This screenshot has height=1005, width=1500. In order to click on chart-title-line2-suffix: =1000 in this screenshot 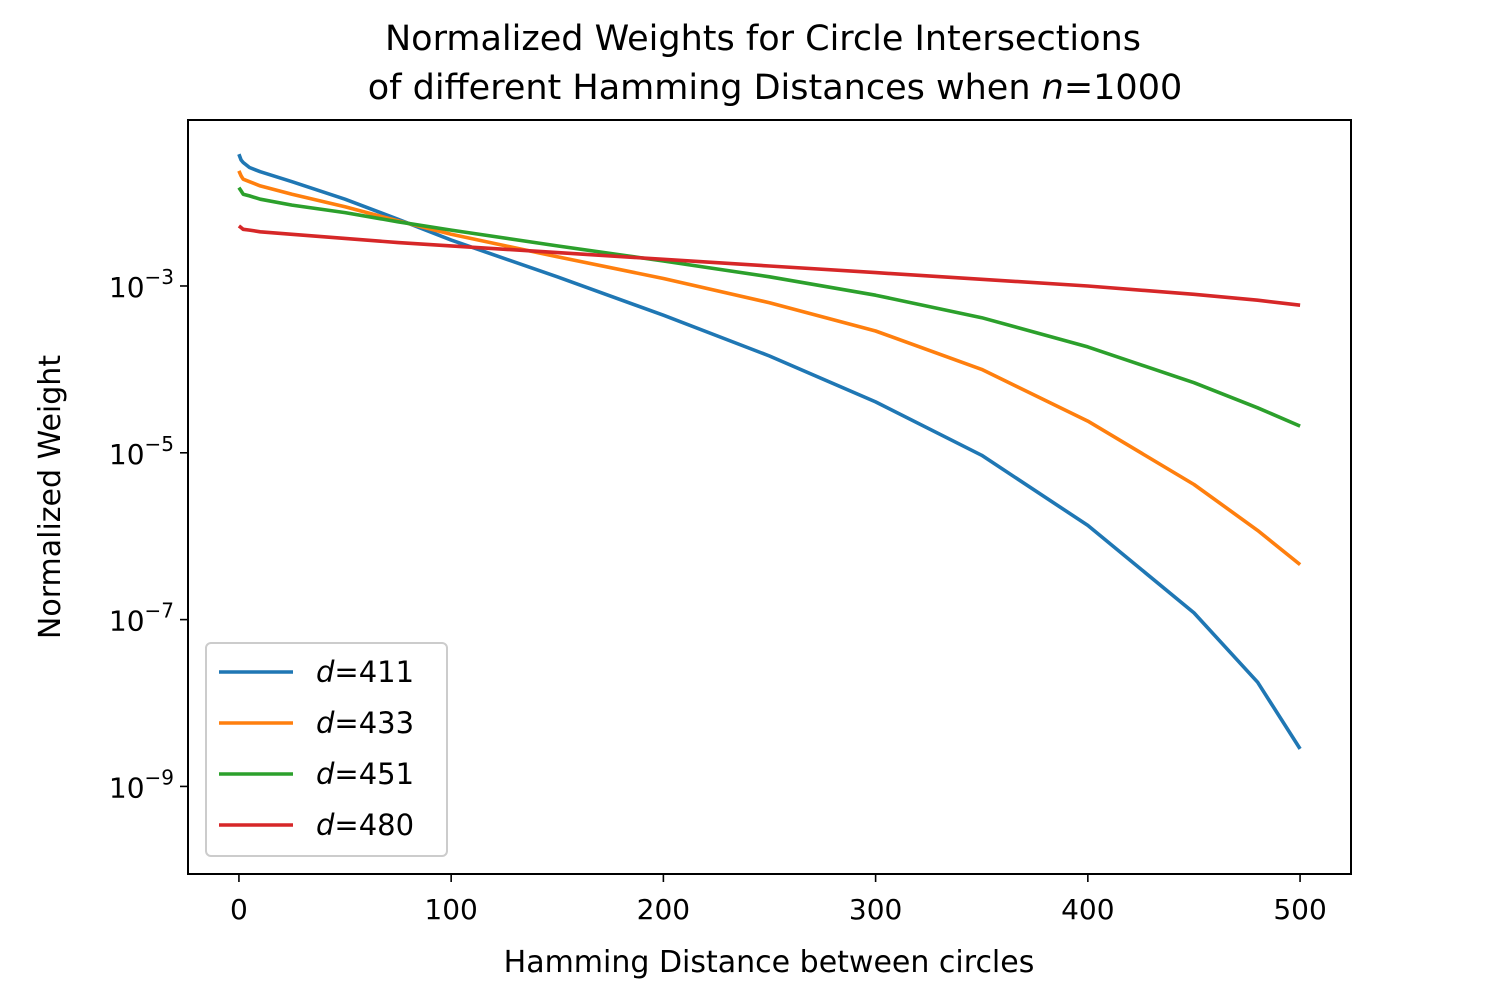, I will do `click(1123, 88)`.